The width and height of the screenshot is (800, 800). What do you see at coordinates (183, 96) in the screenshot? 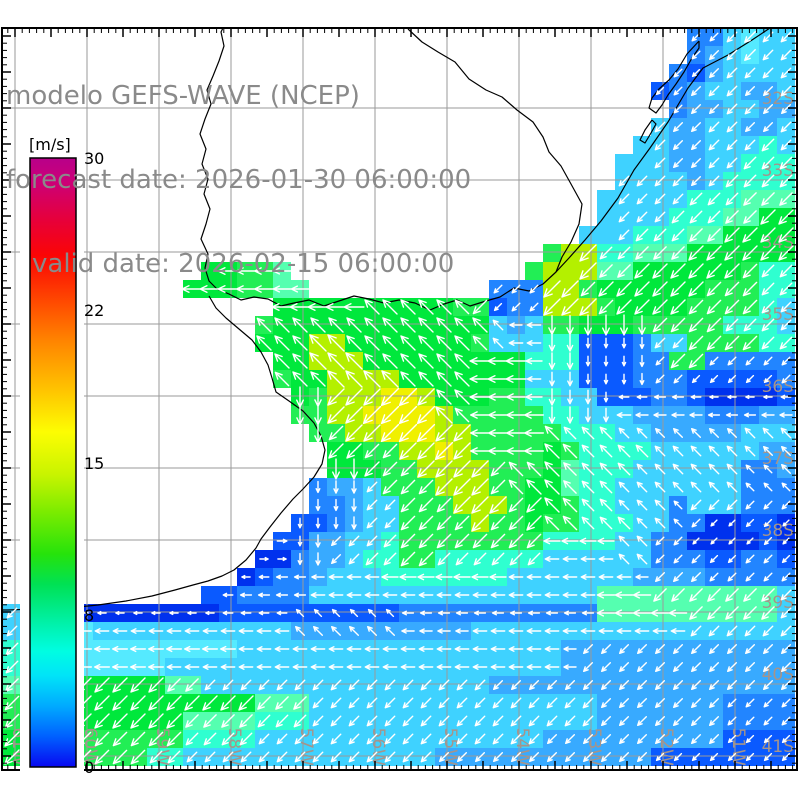
I see `model-title: modelo GEFS-WAVE (NCEP)` at bounding box center [183, 96].